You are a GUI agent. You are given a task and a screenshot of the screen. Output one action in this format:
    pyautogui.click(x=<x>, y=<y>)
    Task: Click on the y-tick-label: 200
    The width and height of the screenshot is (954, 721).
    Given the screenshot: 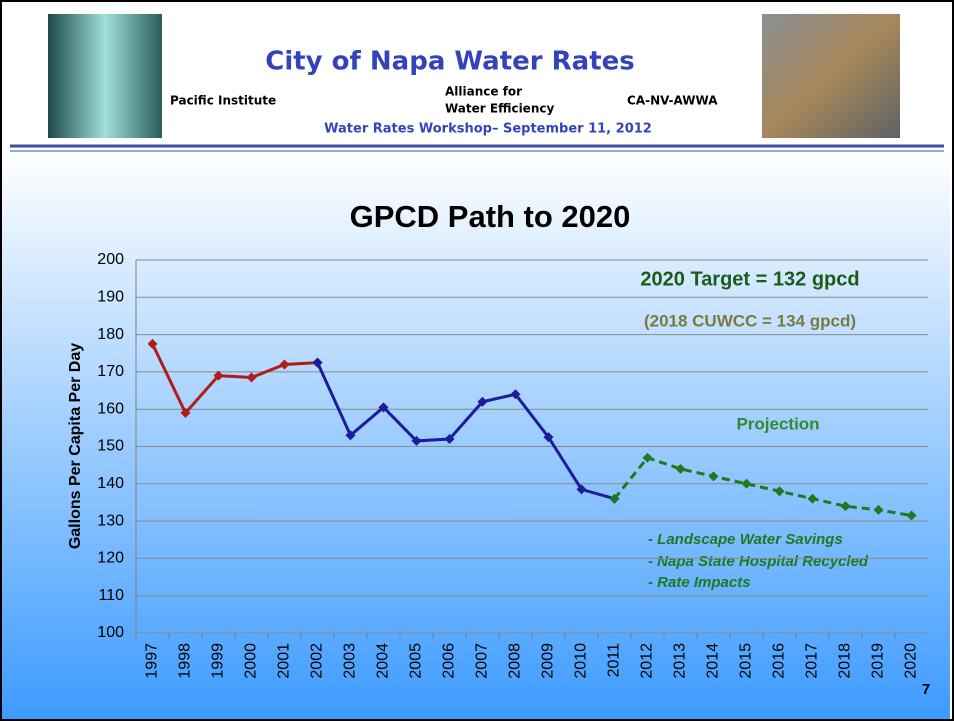 What is the action you would take?
    pyautogui.click(x=110, y=259)
    